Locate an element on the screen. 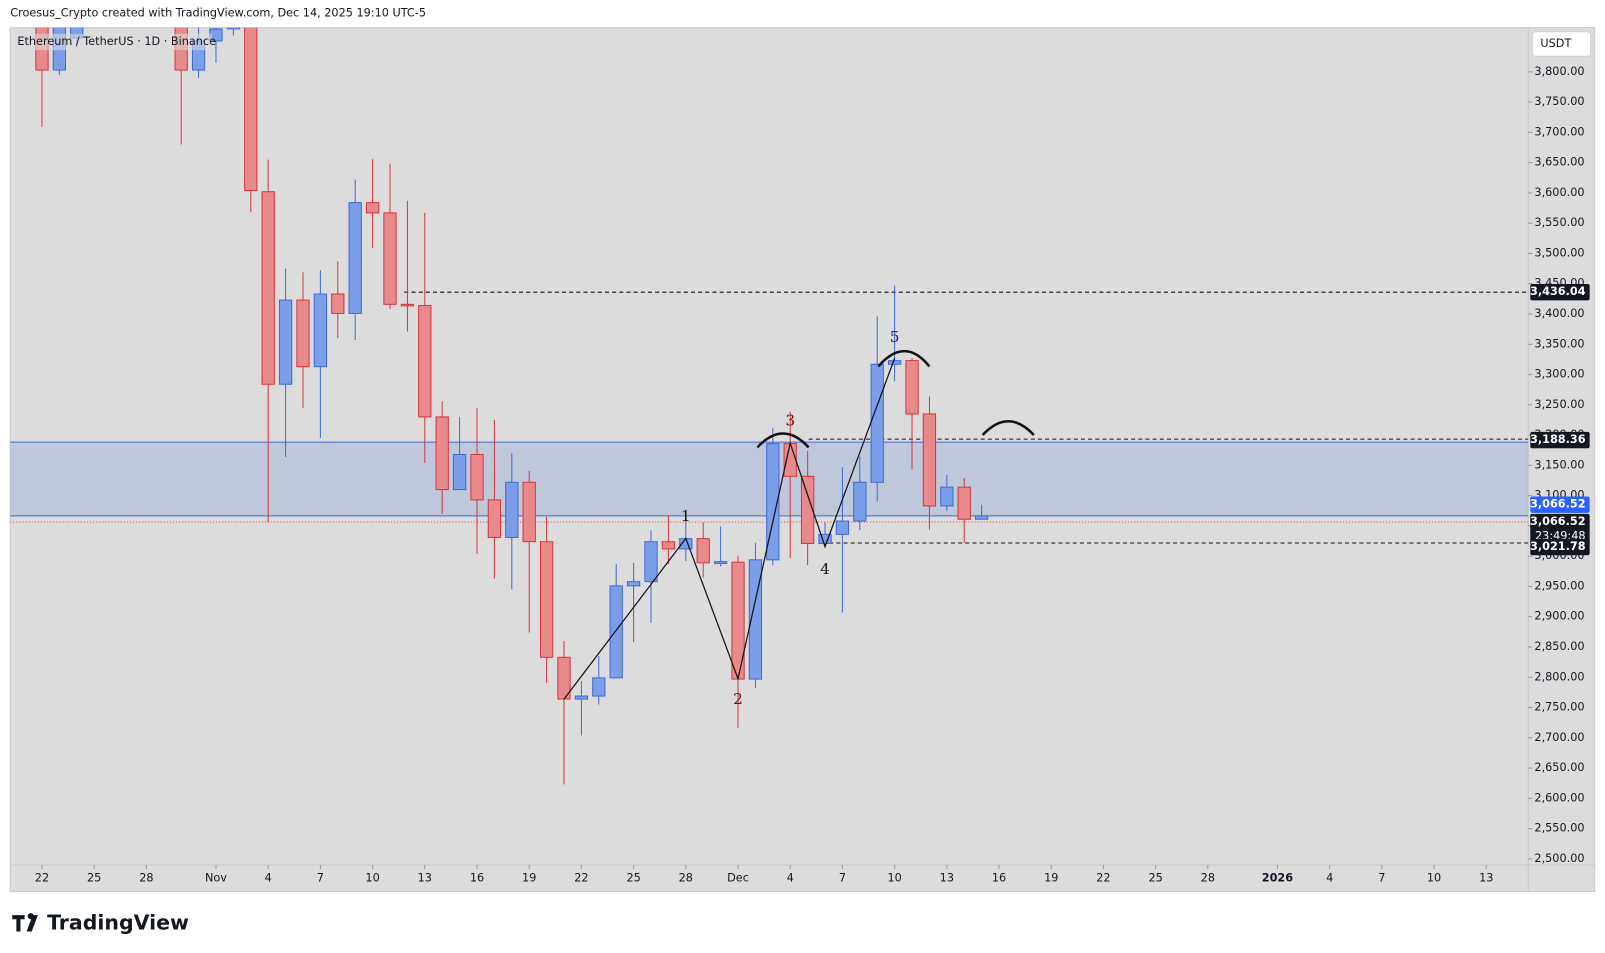  y-tick-label: 3,500.00 is located at coordinates (1559, 252).